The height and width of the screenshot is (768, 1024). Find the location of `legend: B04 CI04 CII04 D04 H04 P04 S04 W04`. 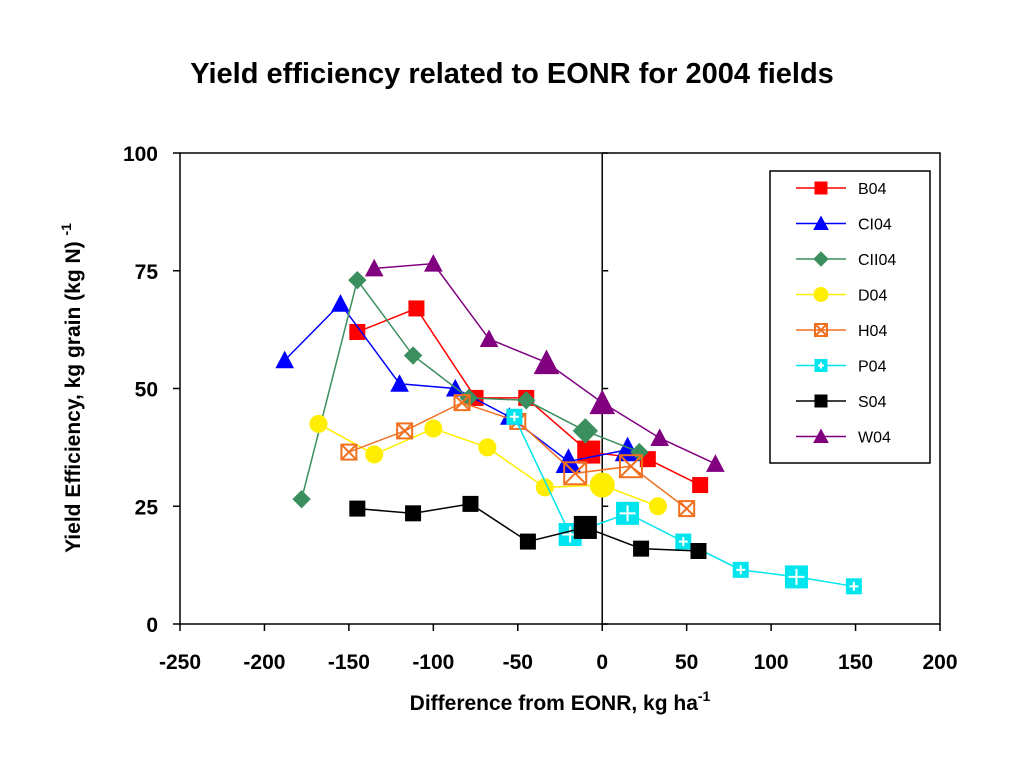

legend: B04 CI04 CII04 D04 H04 P04 S04 W04 is located at coordinates (850, 317).